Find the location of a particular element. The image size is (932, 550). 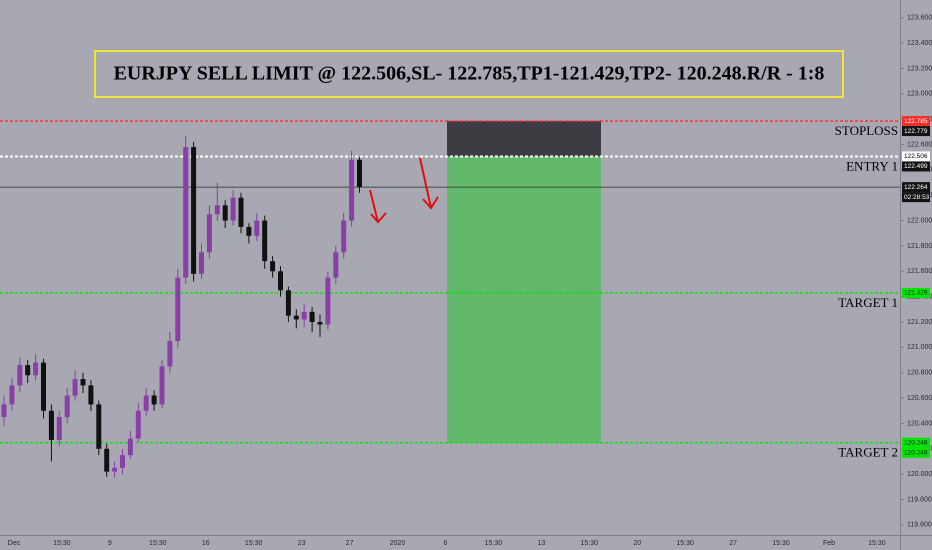

level-label: STOPLOSS is located at coordinates (866, 130).